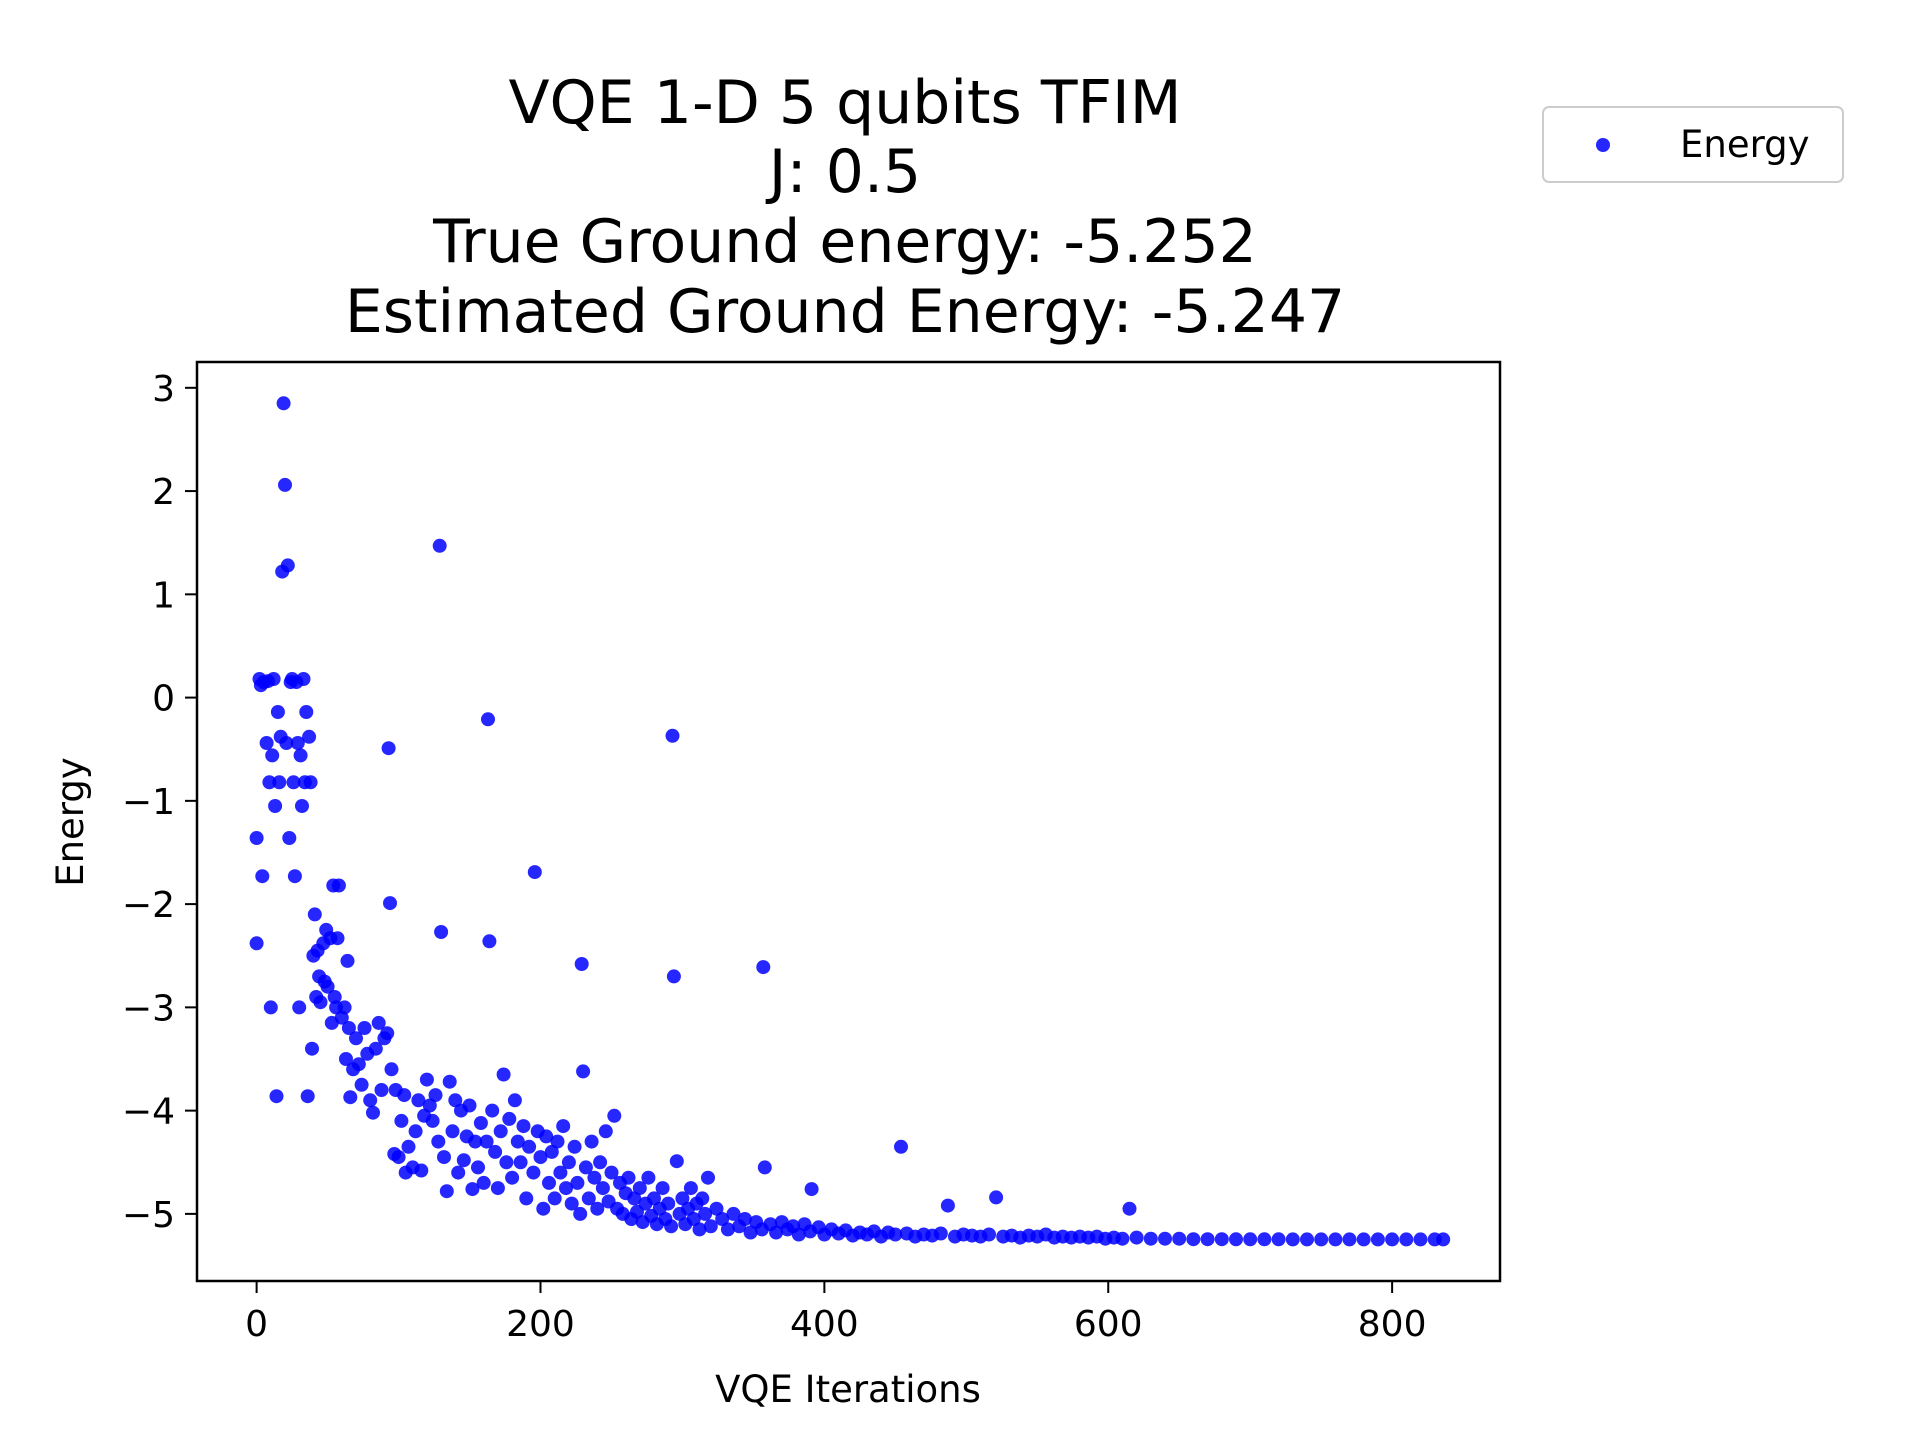  I want to click on title-line-4: Estimated Ground Energy: -5.247, so click(845, 312).